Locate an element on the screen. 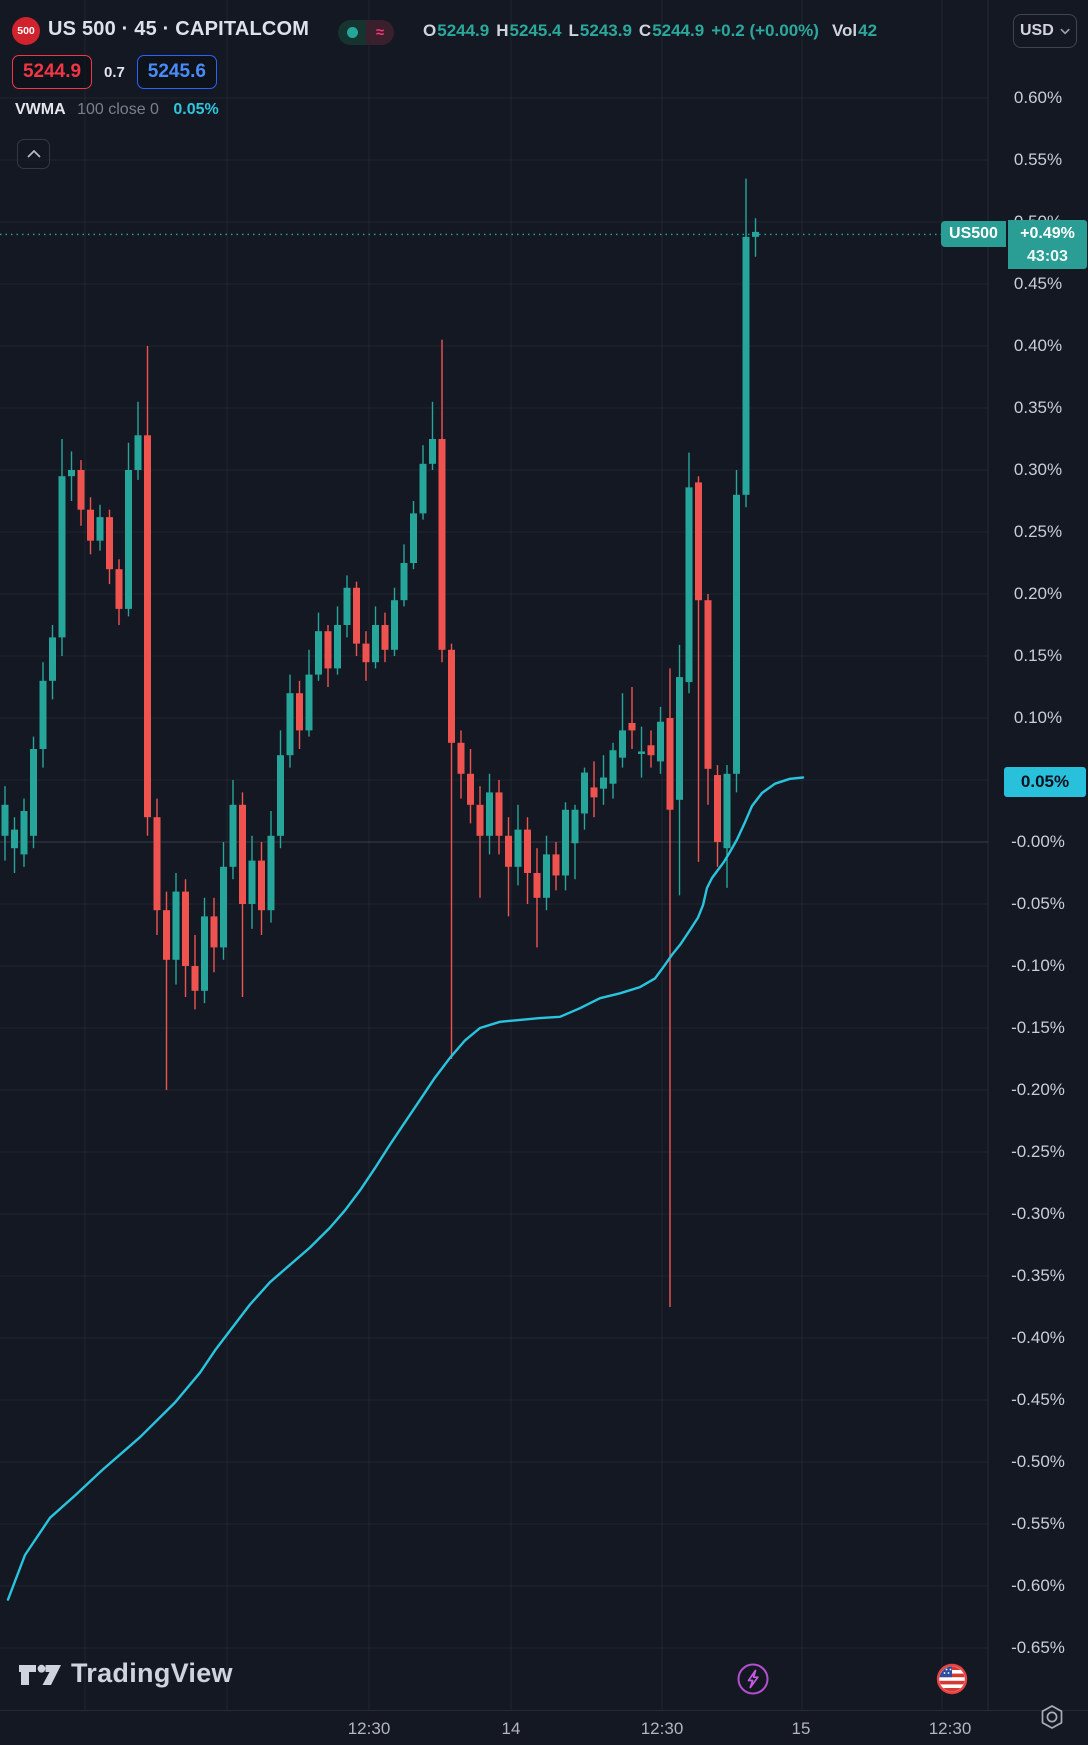 The height and width of the screenshot is (1745, 1088). news-flash-icon is located at coordinates (753, 1681).